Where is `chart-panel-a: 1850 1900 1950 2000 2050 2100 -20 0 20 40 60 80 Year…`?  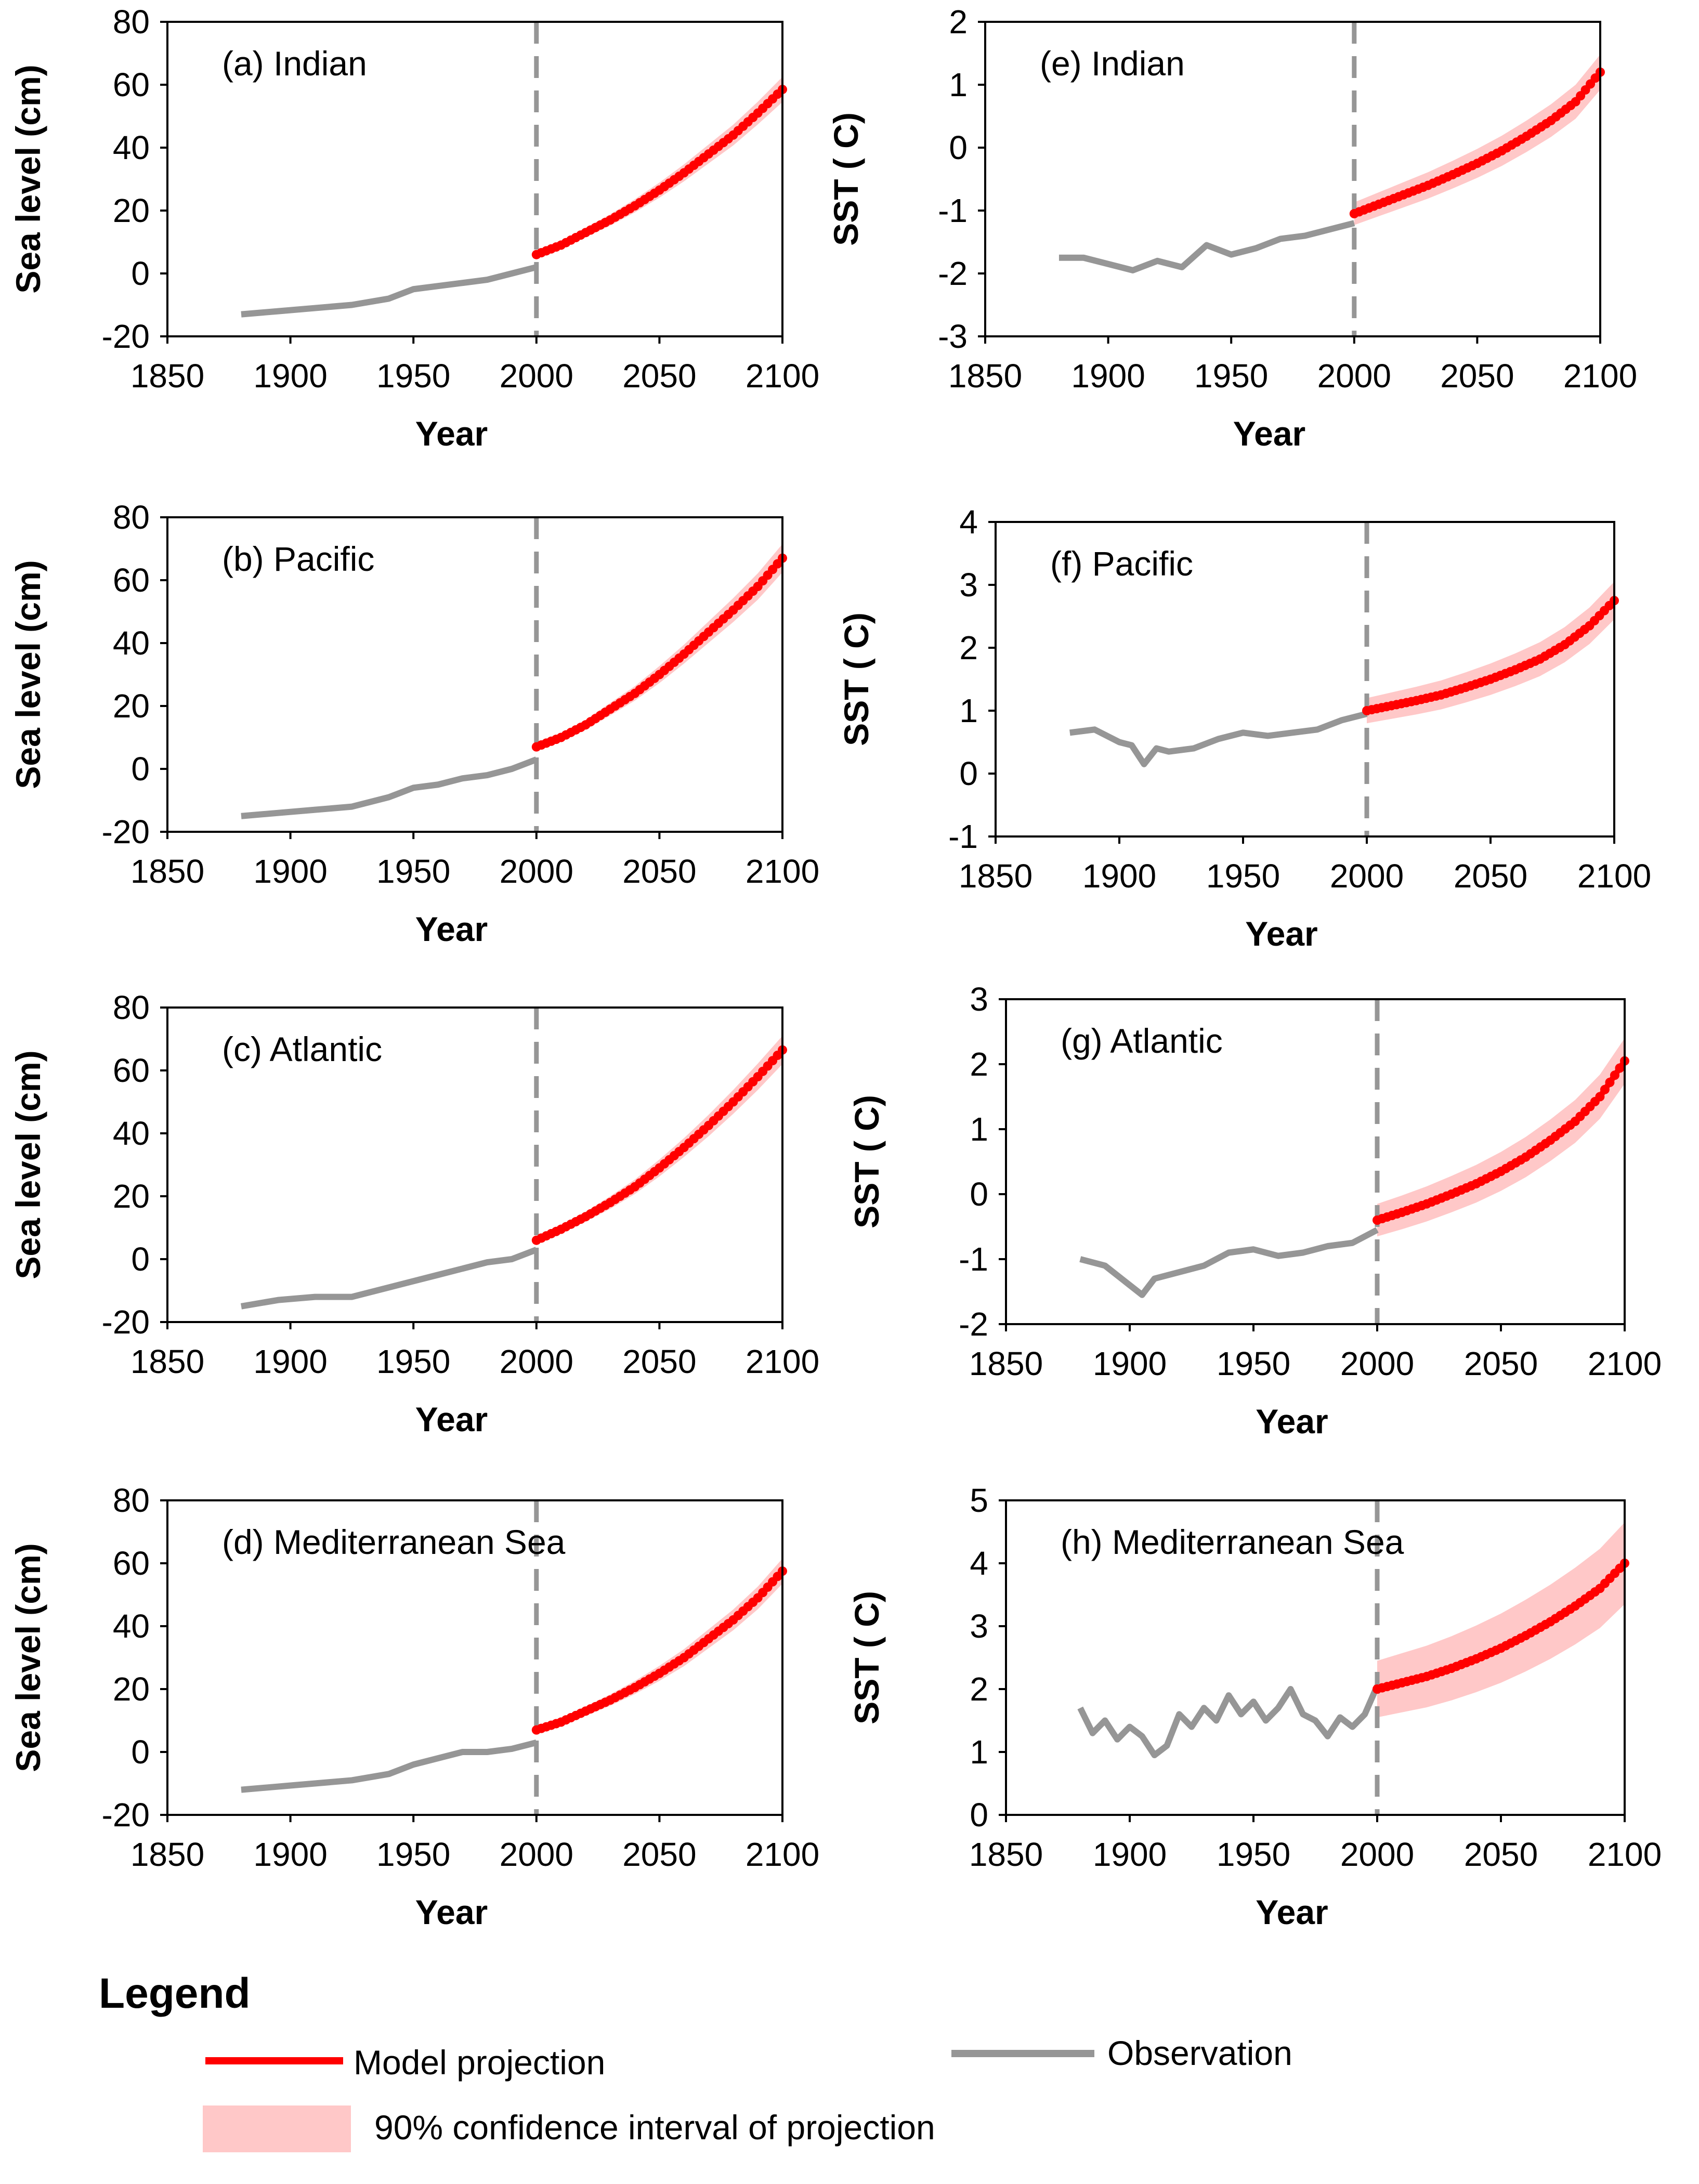
chart-panel-a: 1850 1900 1950 2000 2050 2100 -20 0 20 40 60 80 Year… is located at coordinates (414, 228).